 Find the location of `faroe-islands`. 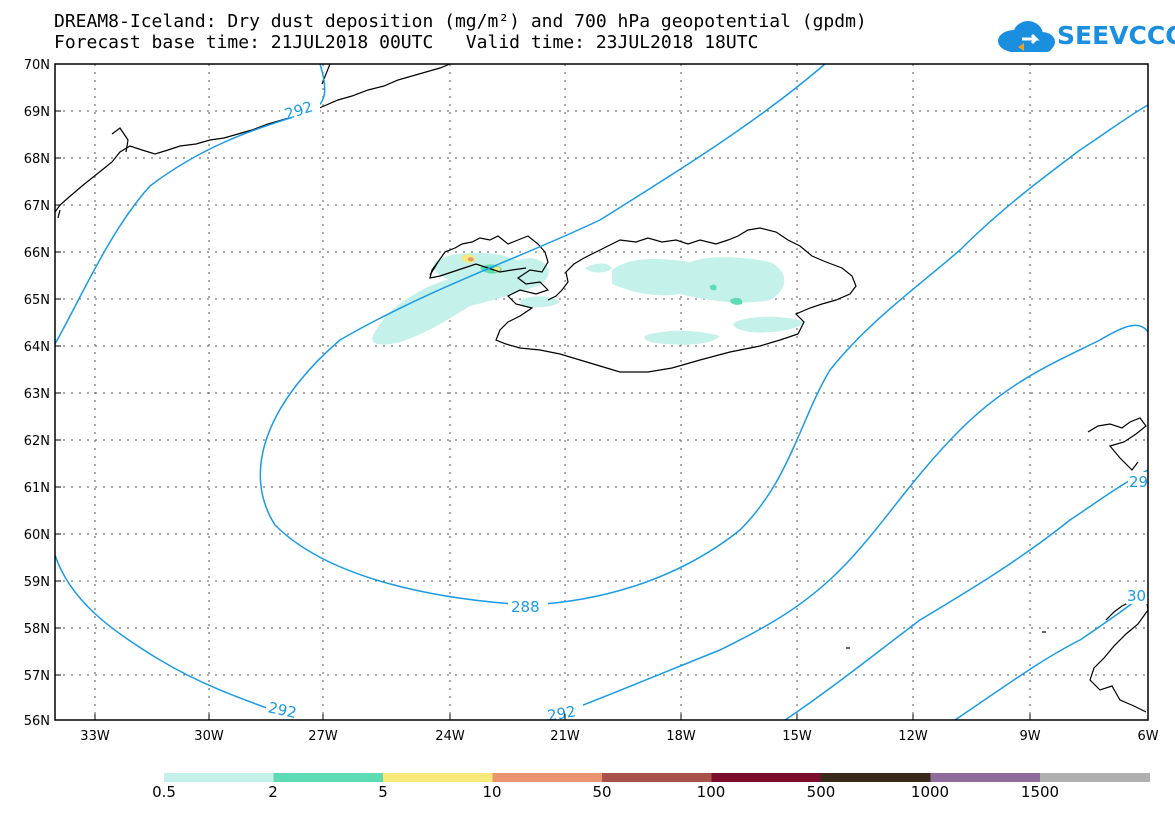

faroe-islands is located at coordinates (1117, 444).